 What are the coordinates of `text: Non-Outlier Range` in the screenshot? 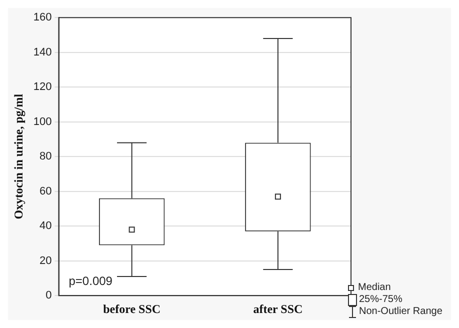 It's located at (400, 312).